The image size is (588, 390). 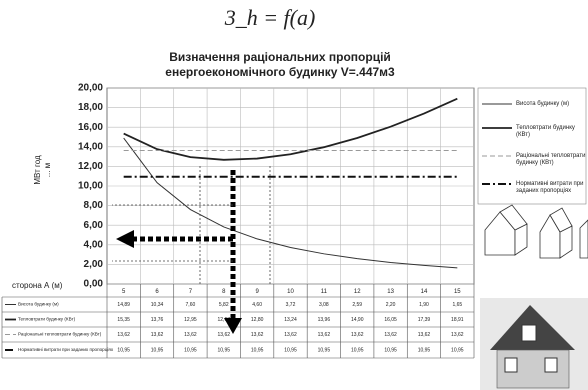 I want to click on x-tick-label: 10, so click(x=290, y=292).